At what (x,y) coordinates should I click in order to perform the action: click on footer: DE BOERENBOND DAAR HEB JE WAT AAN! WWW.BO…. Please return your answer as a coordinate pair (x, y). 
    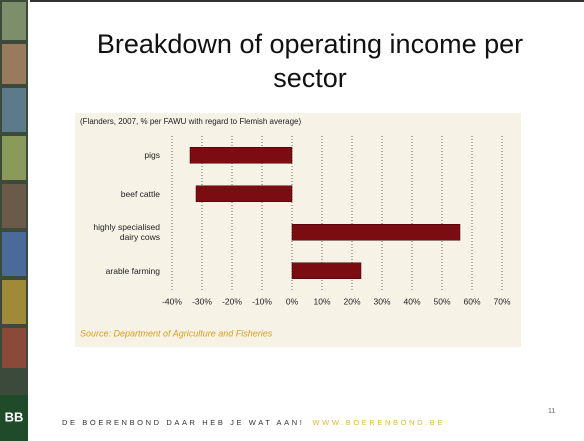
    Looking at the image, I should click on (253, 422).